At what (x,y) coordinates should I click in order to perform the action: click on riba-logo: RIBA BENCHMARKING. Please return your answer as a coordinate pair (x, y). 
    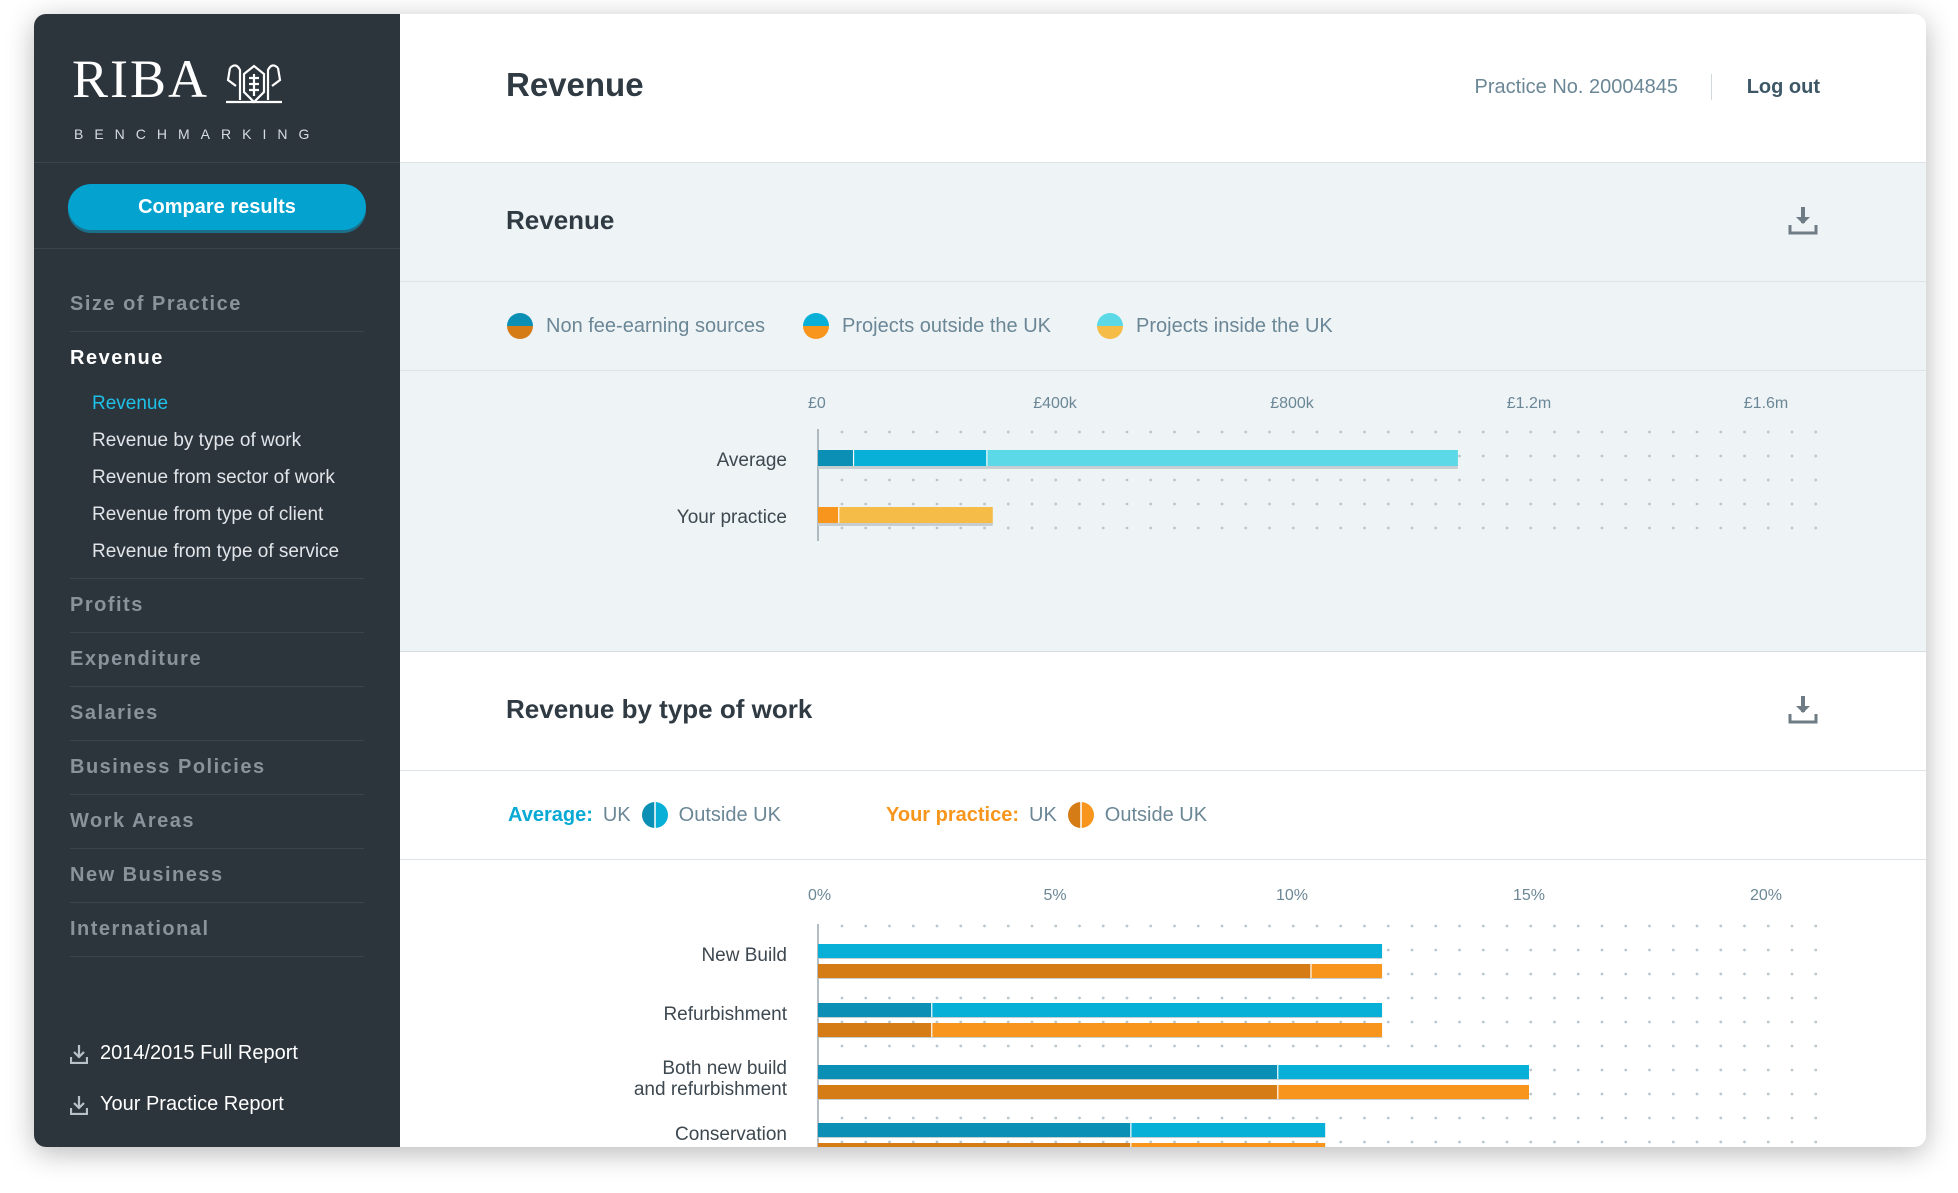
    Looking at the image, I should click on (190, 95).